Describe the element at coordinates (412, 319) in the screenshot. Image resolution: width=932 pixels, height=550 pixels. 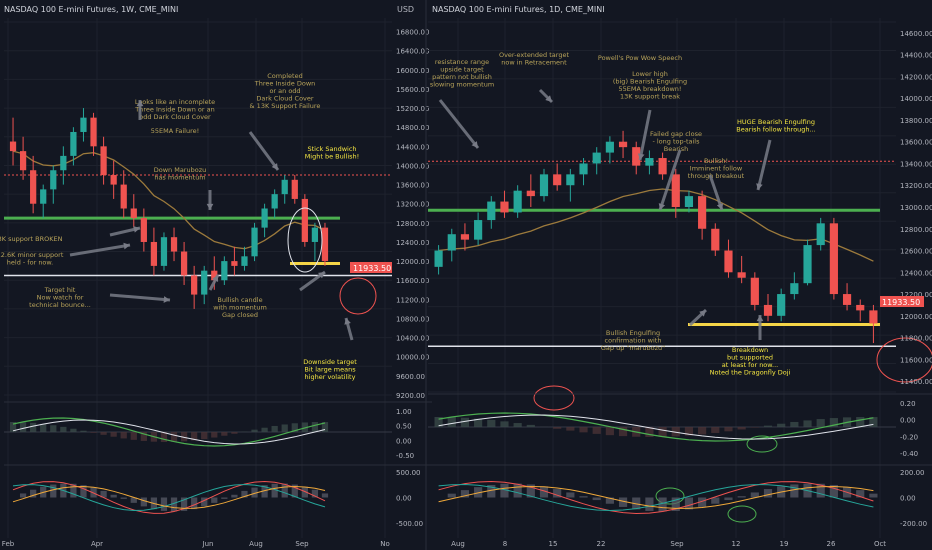
I see `y-tick-label: 10800.00` at that location.